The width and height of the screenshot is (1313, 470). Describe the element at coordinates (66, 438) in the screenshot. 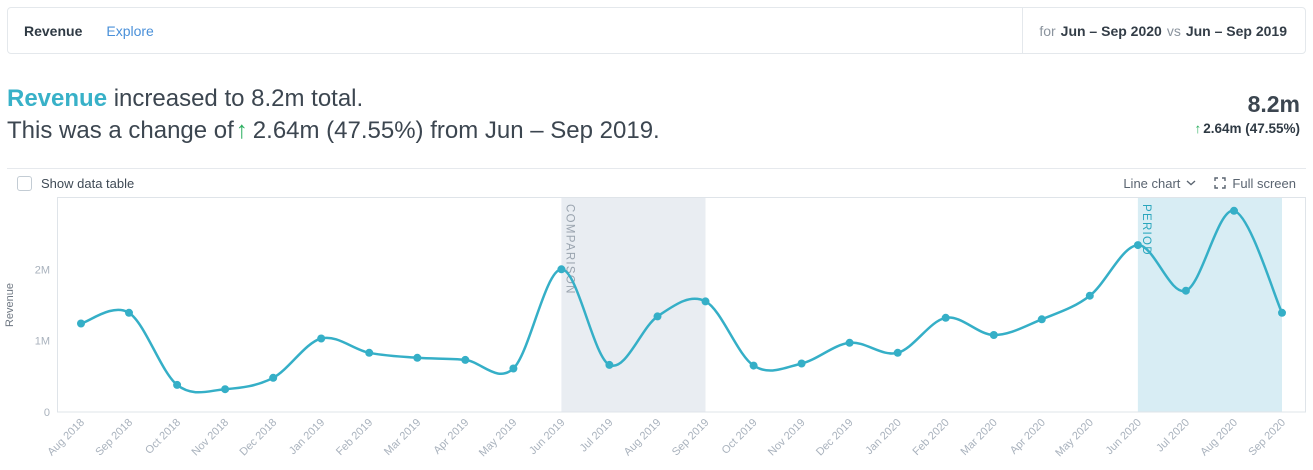

I see `x-tick-label: Aug 2018` at that location.